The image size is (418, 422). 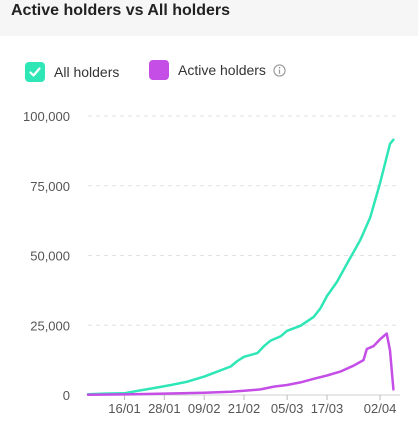 What do you see at coordinates (279, 70) in the screenshot?
I see `info-icon` at bounding box center [279, 70].